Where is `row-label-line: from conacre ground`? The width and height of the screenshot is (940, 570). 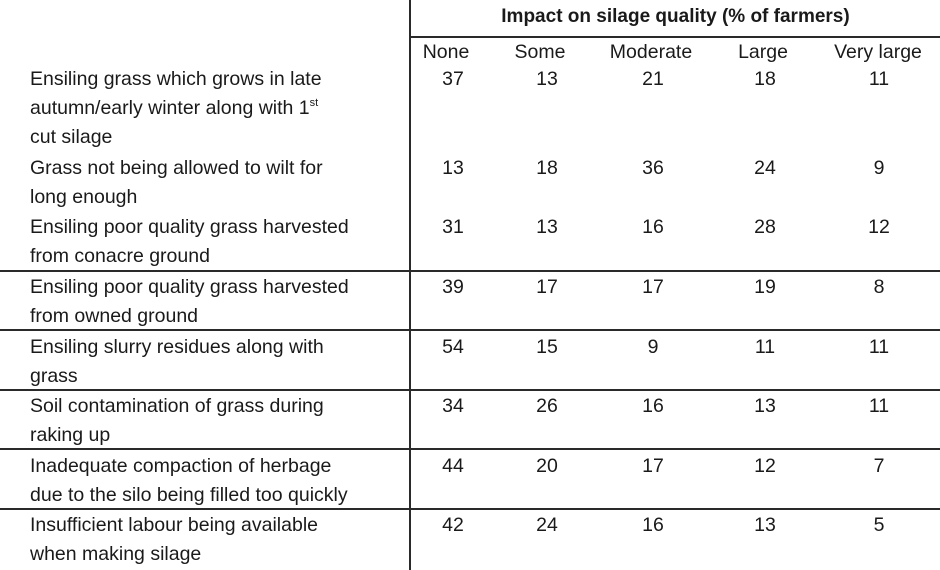
row-label-line: from conacre ground is located at coordinates (120, 256).